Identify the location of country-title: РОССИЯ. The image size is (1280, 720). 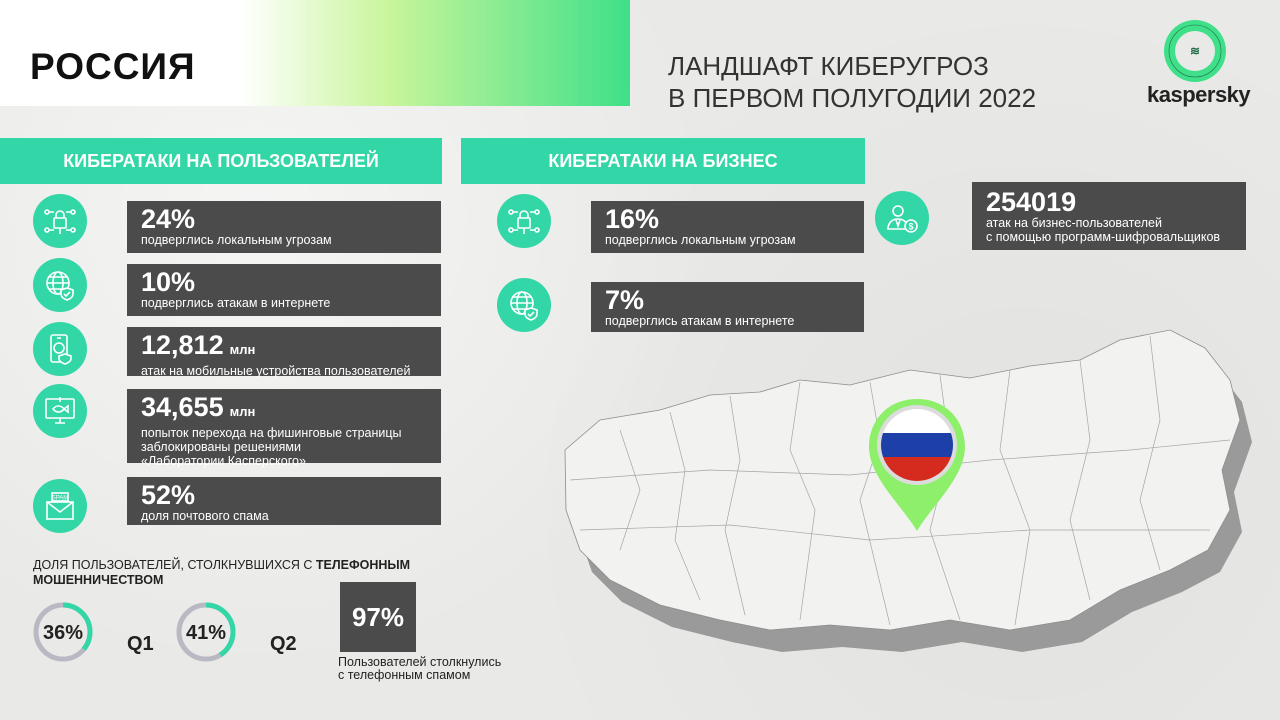
(113, 66).